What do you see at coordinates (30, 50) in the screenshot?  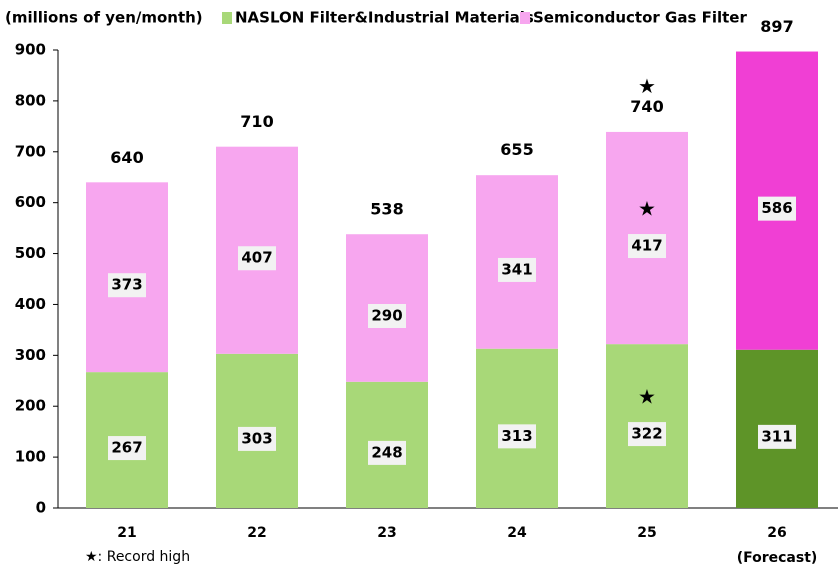 I see `y-tick-label: 900` at bounding box center [30, 50].